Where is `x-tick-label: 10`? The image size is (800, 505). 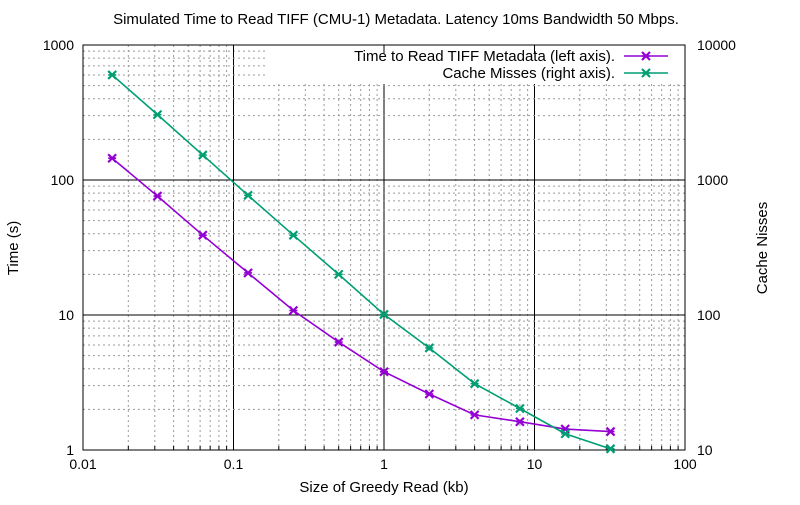 x-tick-label: 10 is located at coordinates (535, 464).